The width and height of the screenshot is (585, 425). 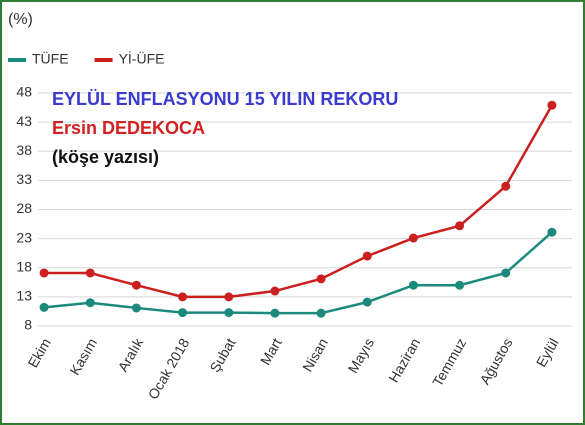 I want to click on legend-label: Yİ-ÜFE, so click(x=142, y=58).